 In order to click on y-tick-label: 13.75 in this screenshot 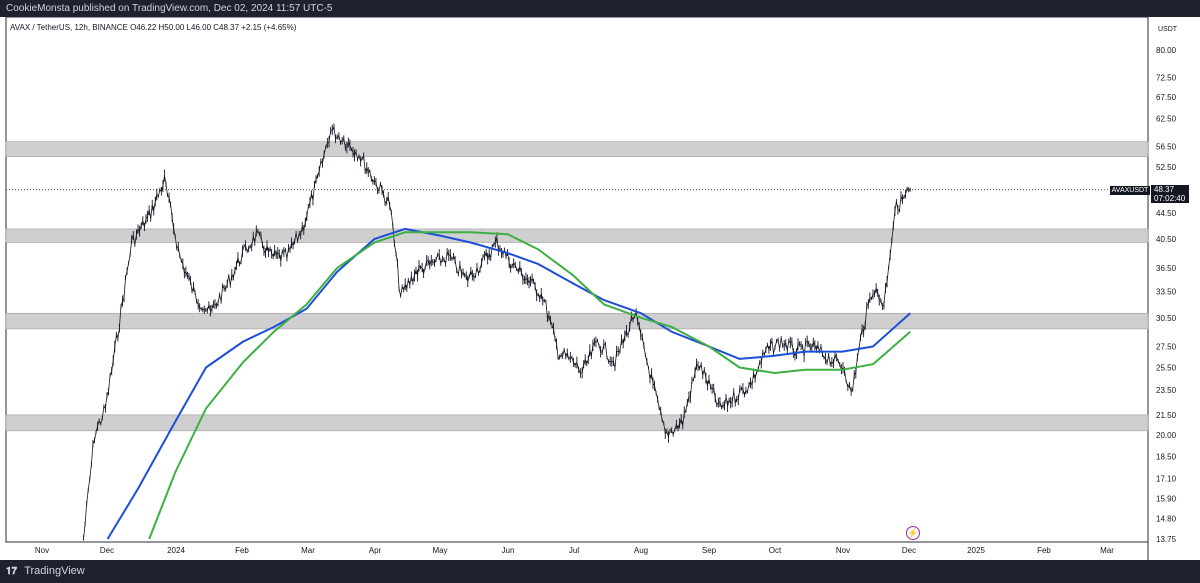, I will do `click(1166, 539)`.